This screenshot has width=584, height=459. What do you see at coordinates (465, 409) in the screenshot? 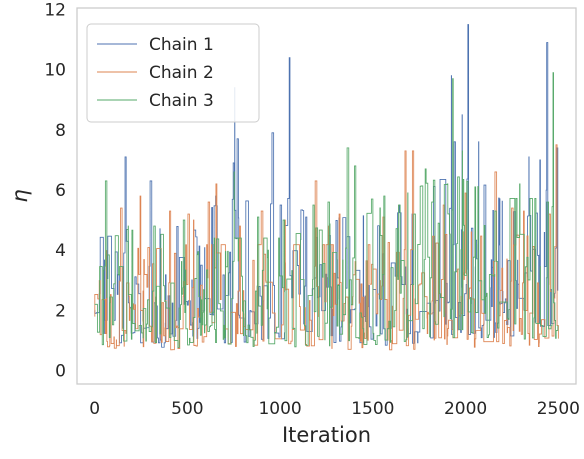
I see `x-tick-label: 2000` at bounding box center [465, 409].